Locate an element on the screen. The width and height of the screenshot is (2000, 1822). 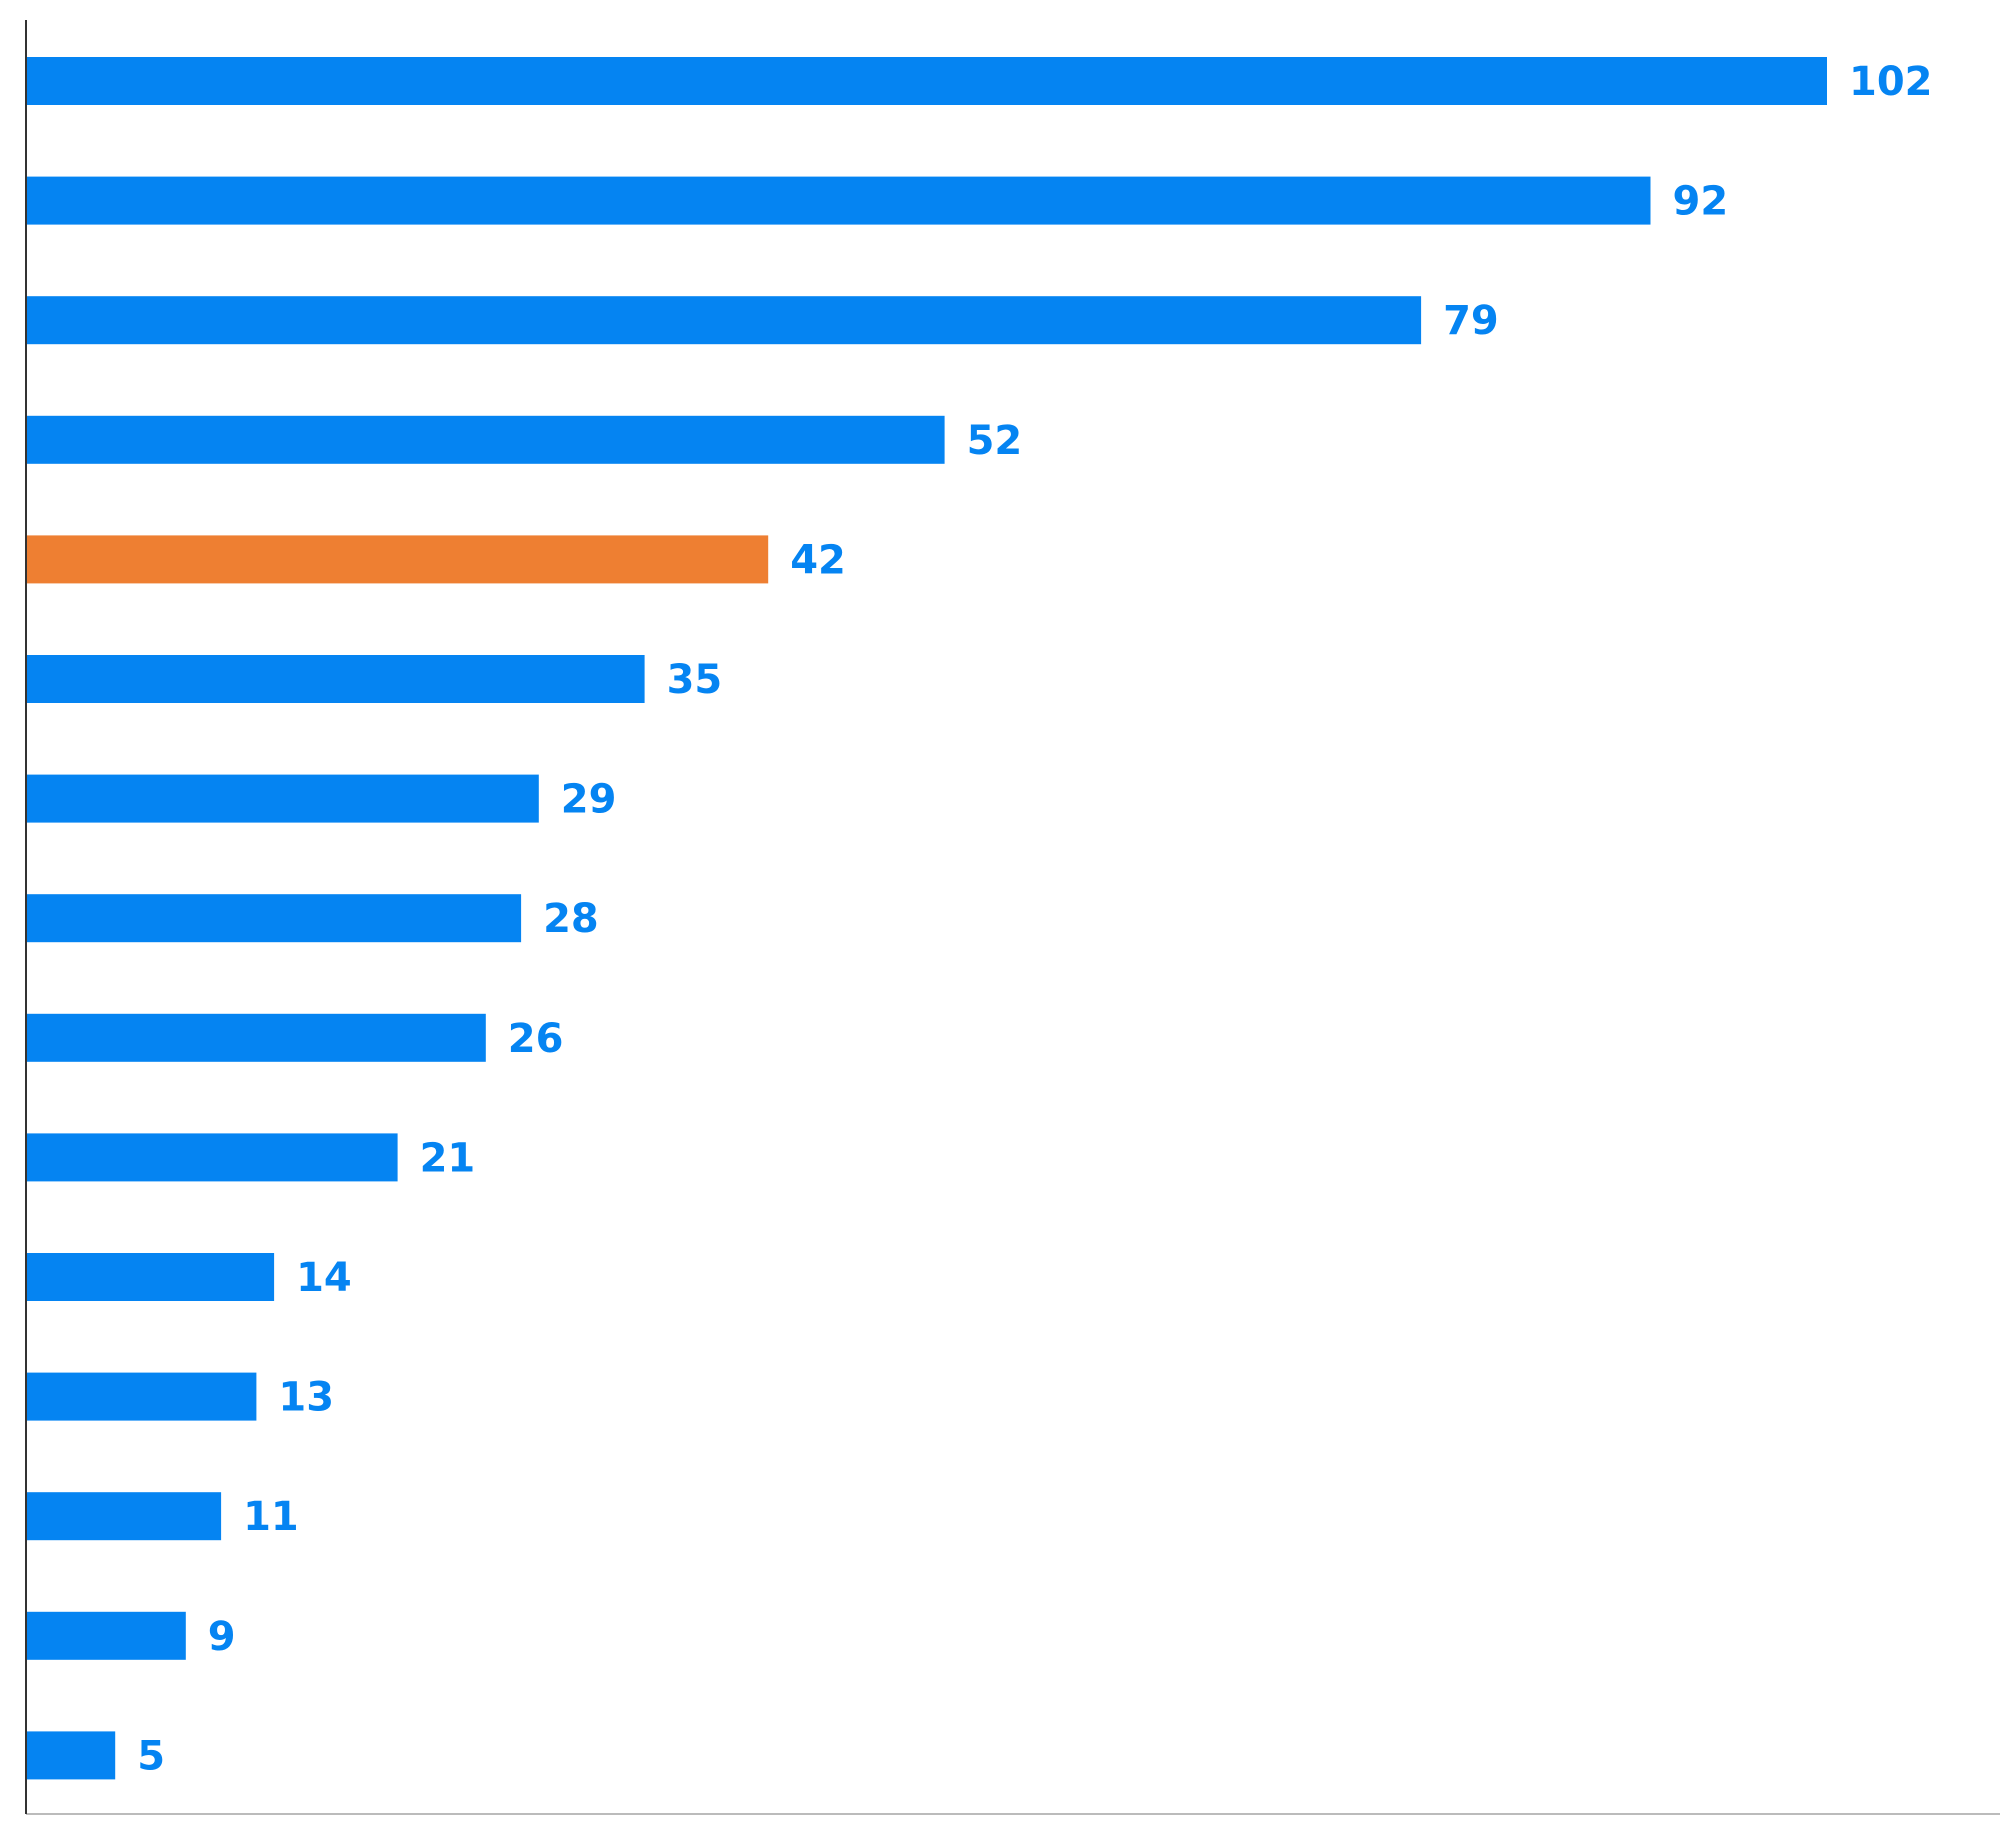
data-label: 26 is located at coordinates (536, 1039).